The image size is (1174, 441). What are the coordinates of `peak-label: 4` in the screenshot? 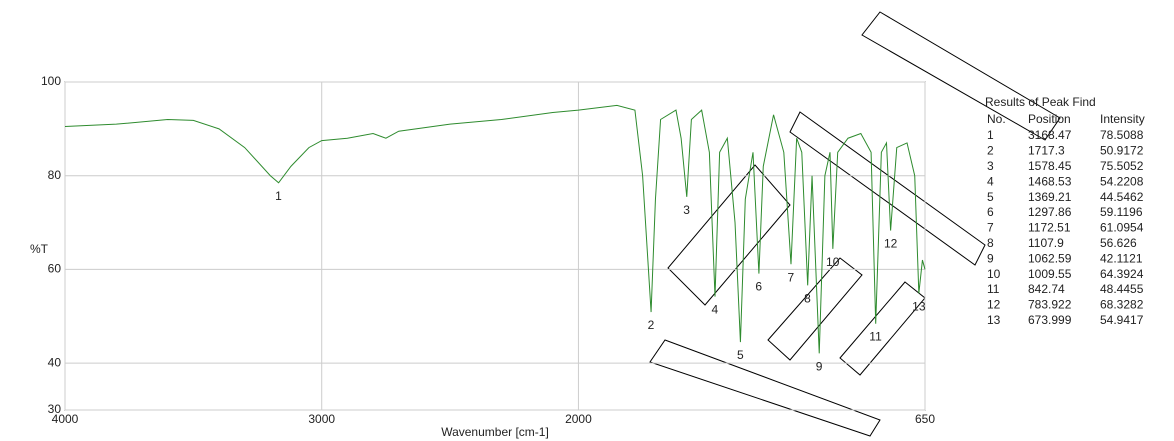 It's located at (715, 310).